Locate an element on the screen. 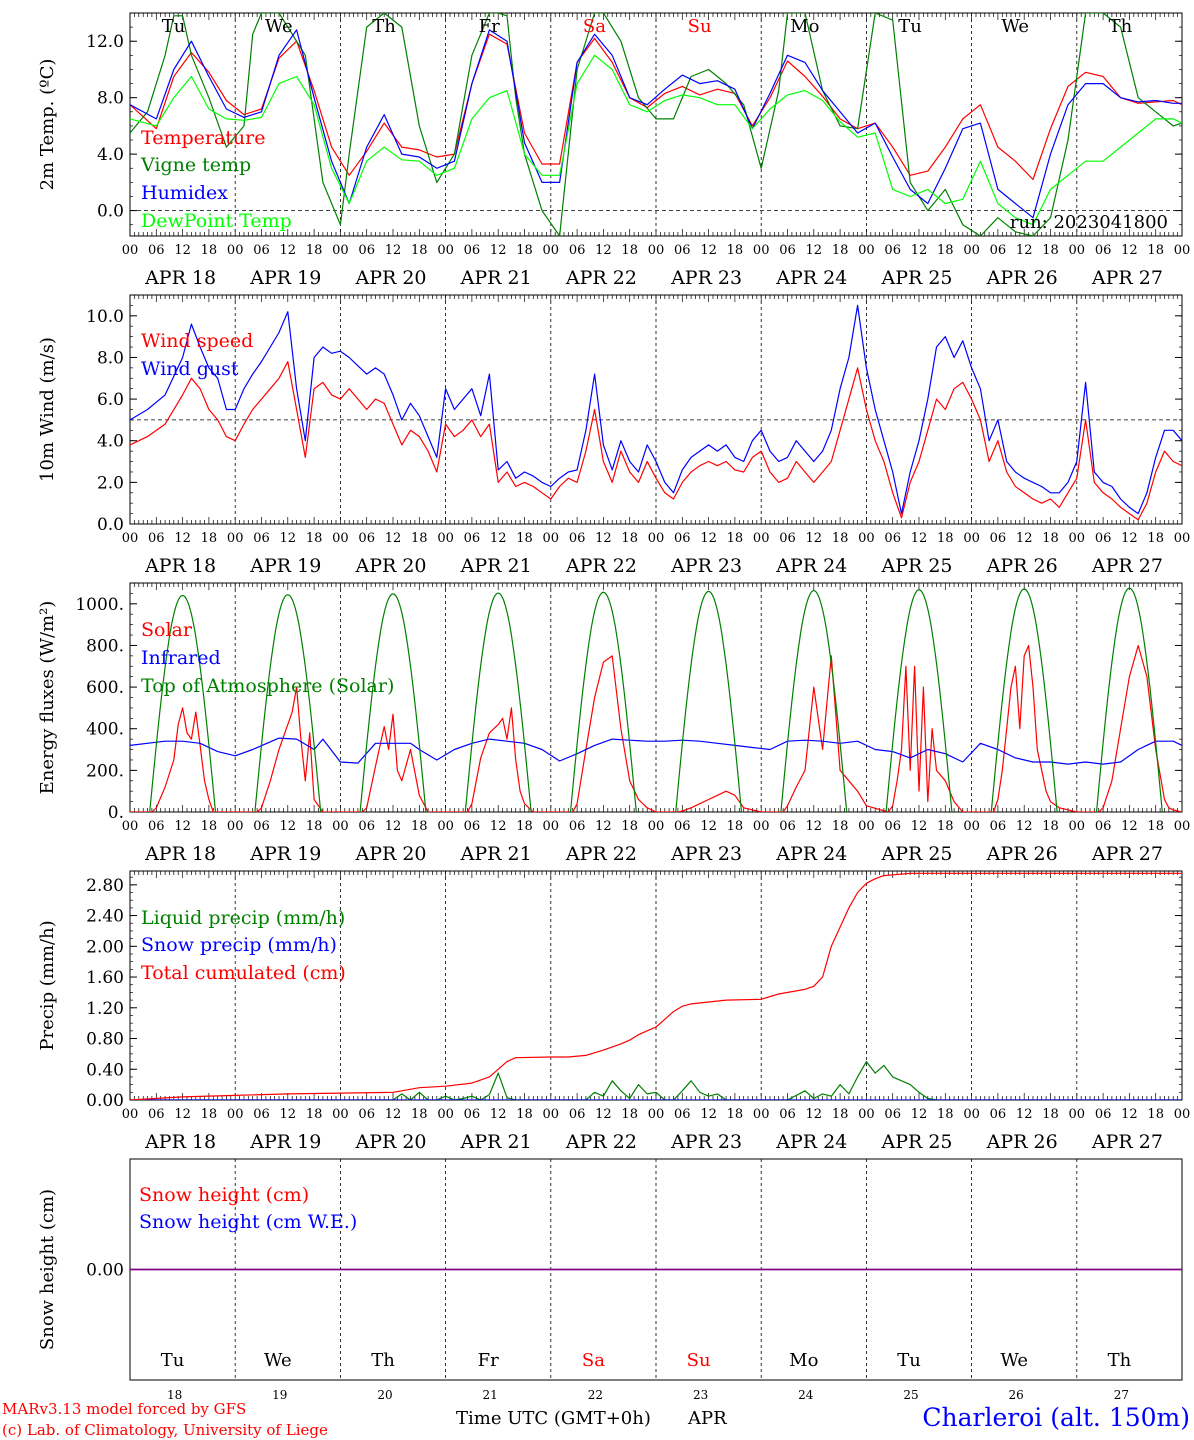 This screenshot has height=1440, width=1194. date-label: APR 27 is located at coordinates (1127, 854).